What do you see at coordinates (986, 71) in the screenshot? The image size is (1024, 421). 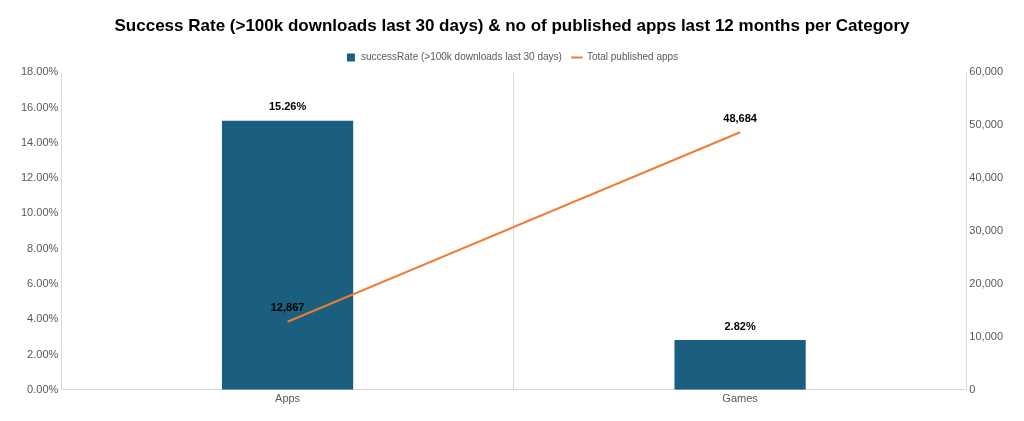 I see `y2-tick-label: 60,000` at bounding box center [986, 71].